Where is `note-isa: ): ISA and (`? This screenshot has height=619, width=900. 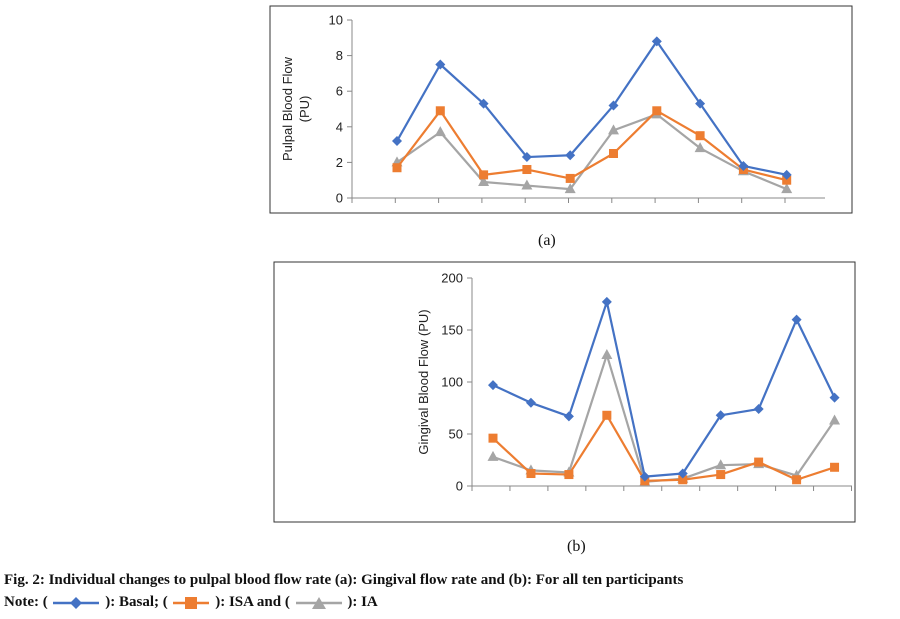
note-isa: ): ISA and ( is located at coordinates (252, 602).